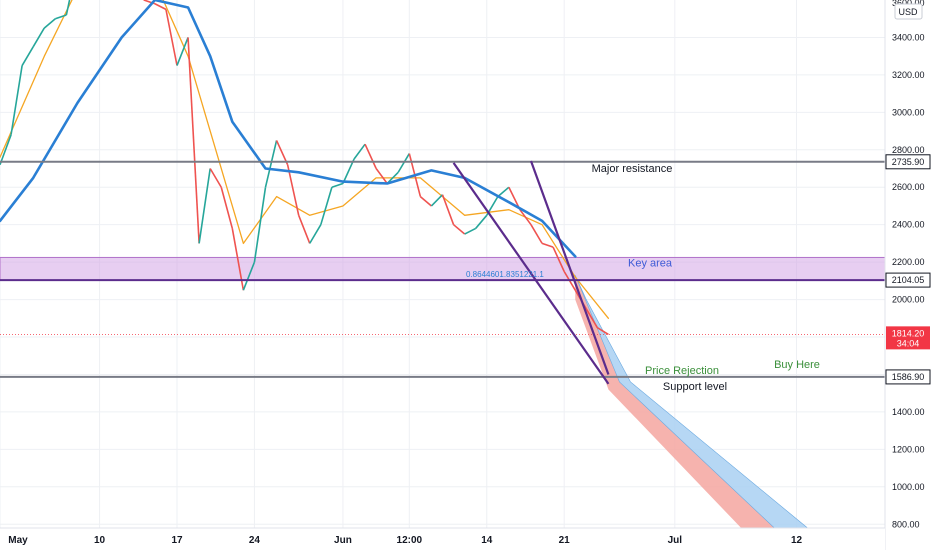 The width and height of the screenshot is (932, 550). I want to click on support-tag-label: 1586.90, so click(908, 377).